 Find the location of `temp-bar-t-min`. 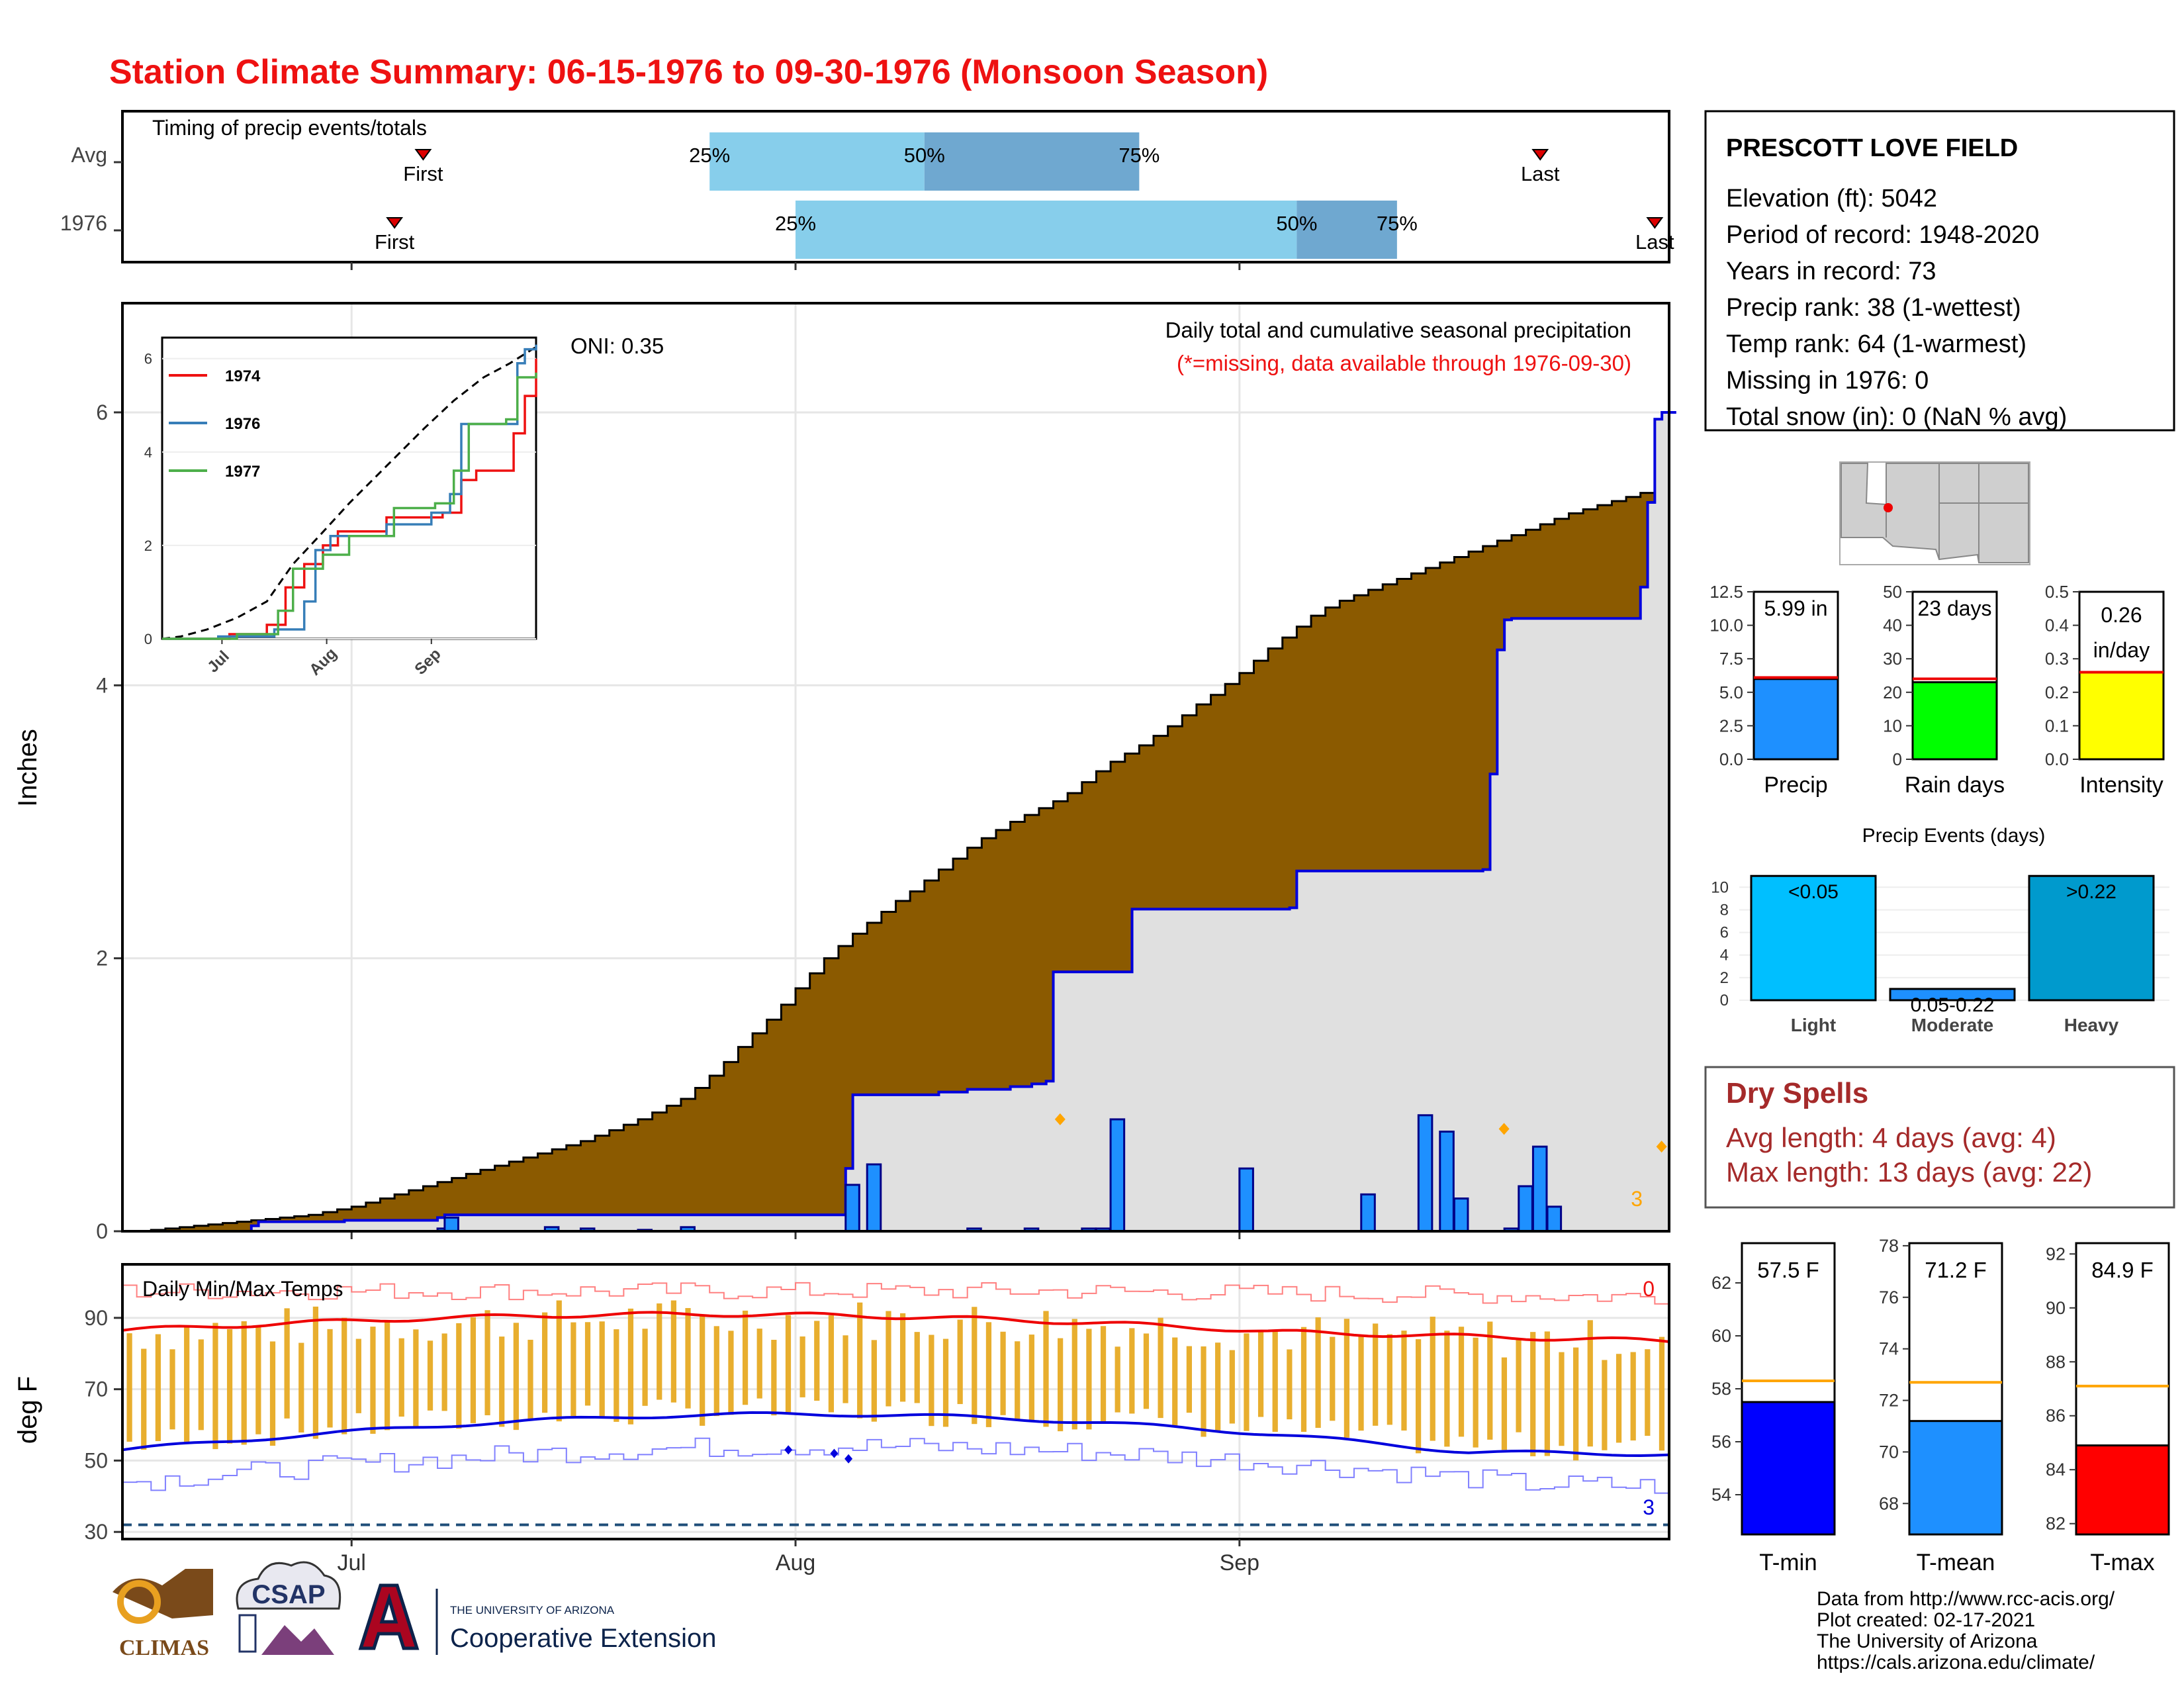

temp-bar-t-min is located at coordinates (1789, 1468).